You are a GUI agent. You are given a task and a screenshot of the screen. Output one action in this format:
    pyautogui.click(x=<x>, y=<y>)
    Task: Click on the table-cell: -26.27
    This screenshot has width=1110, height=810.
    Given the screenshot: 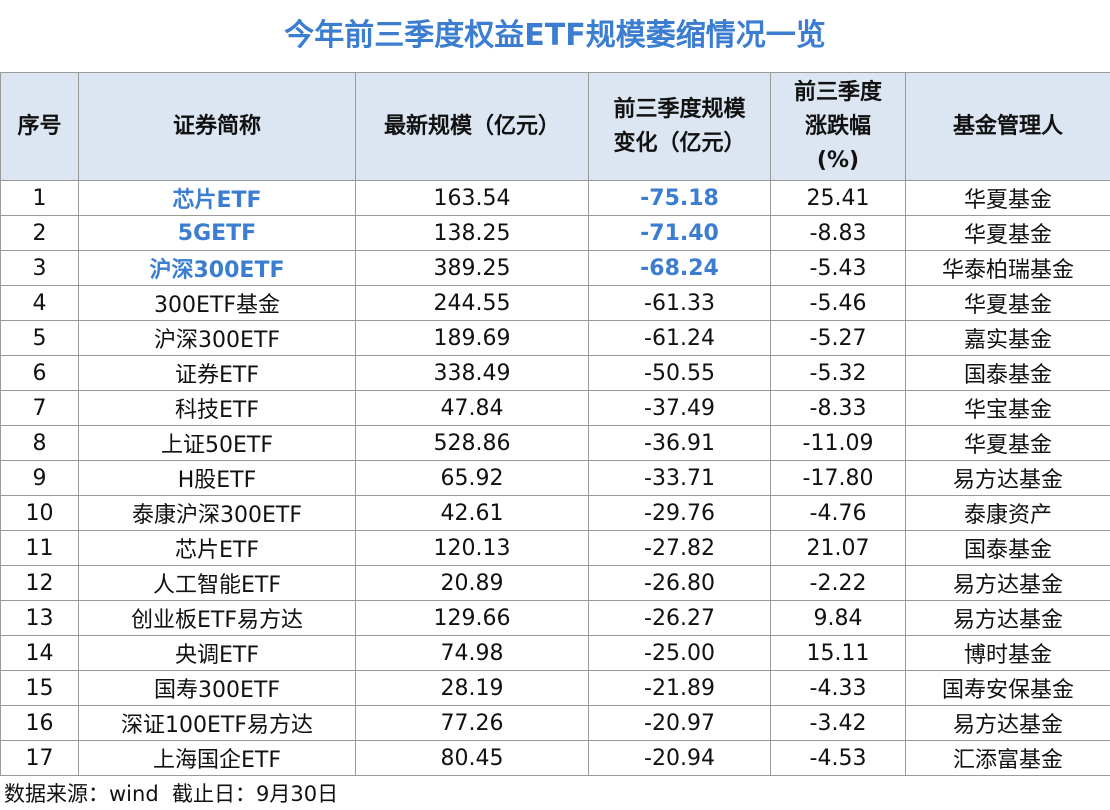 What is the action you would take?
    pyautogui.click(x=679, y=618)
    